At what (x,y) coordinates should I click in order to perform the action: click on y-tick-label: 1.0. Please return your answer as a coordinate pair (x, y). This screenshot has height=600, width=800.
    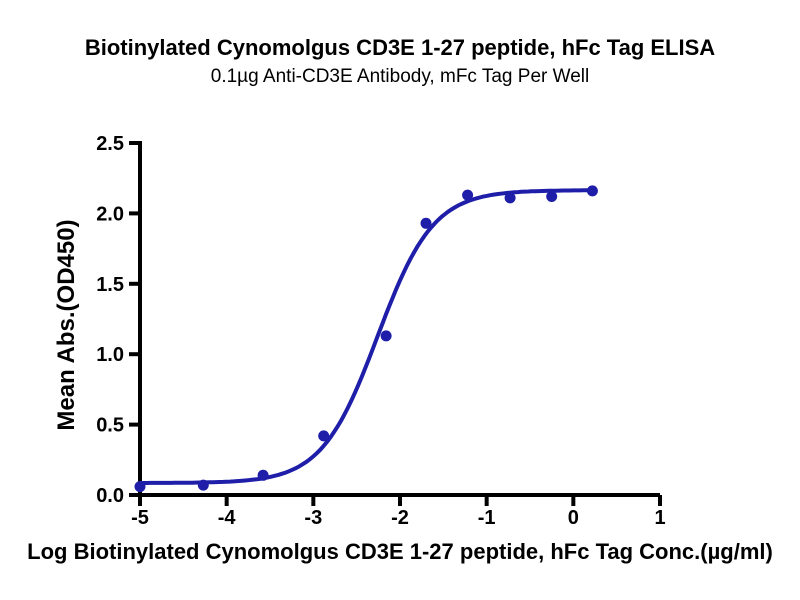
    Looking at the image, I should click on (110, 355).